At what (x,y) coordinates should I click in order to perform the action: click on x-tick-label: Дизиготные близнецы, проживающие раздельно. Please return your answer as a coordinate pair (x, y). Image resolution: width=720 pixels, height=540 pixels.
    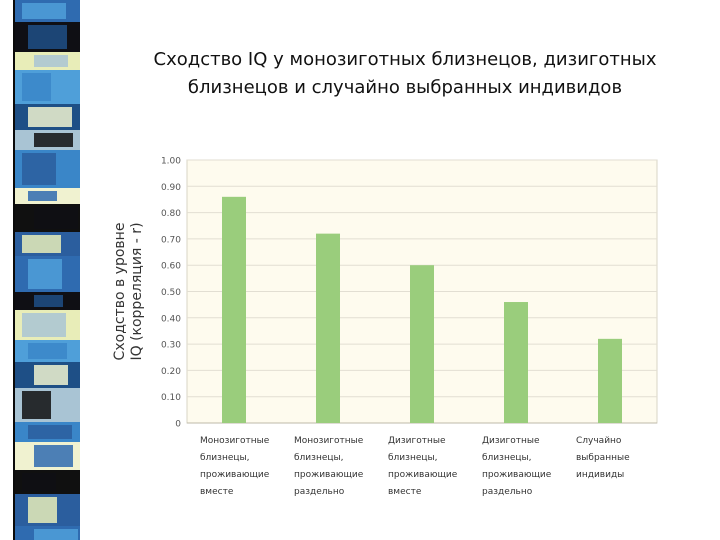
    Looking at the image, I should click on (517, 466).